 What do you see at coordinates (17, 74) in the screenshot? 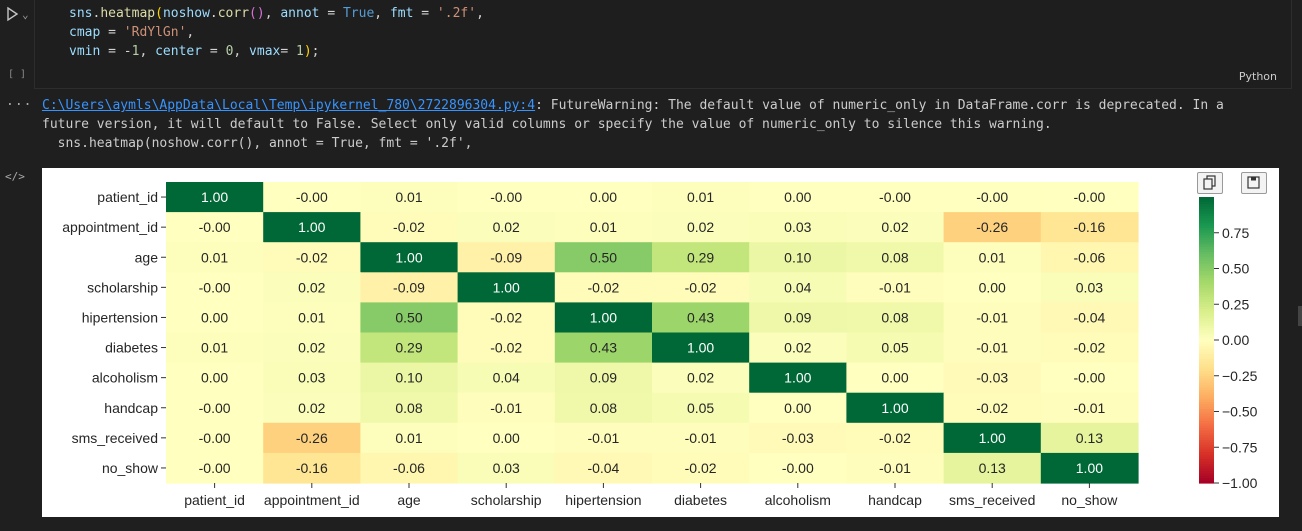
I see `execution-count: [ ]` at bounding box center [17, 74].